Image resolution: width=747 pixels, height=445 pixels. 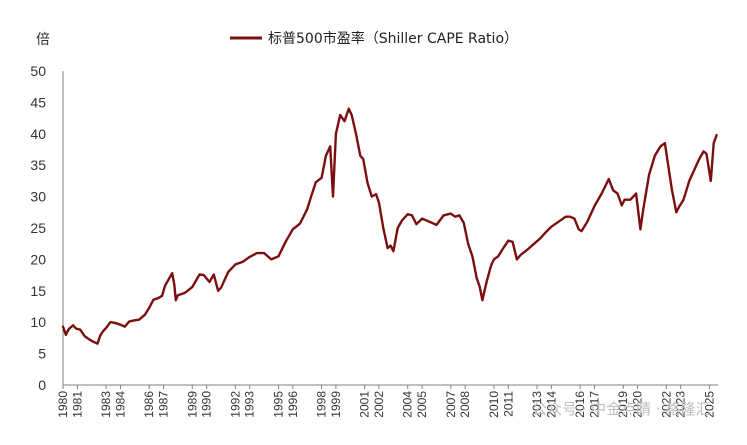 What do you see at coordinates (106, 404) in the screenshot?
I see `x-tick-label: 1983` at bounding box center [106, 404].